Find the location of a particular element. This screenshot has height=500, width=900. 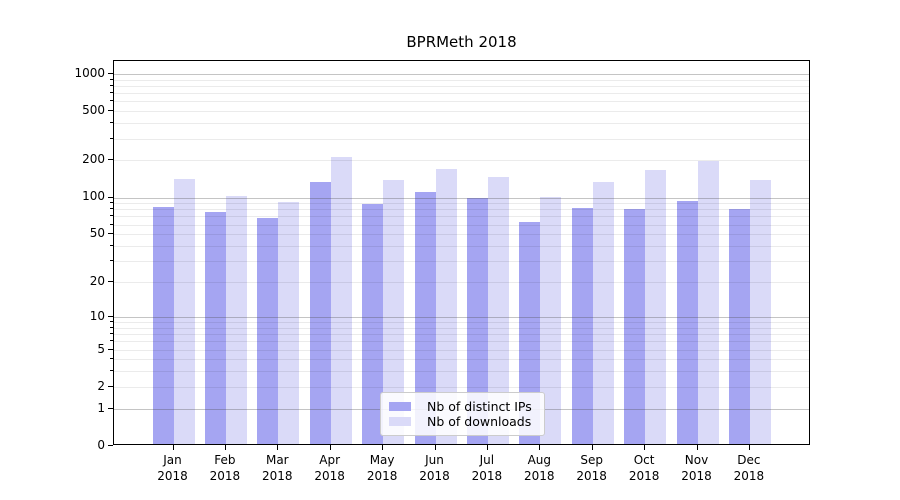

legend: Nb of distinct IPs Nb of downloads is located at coordinates (462, 414).